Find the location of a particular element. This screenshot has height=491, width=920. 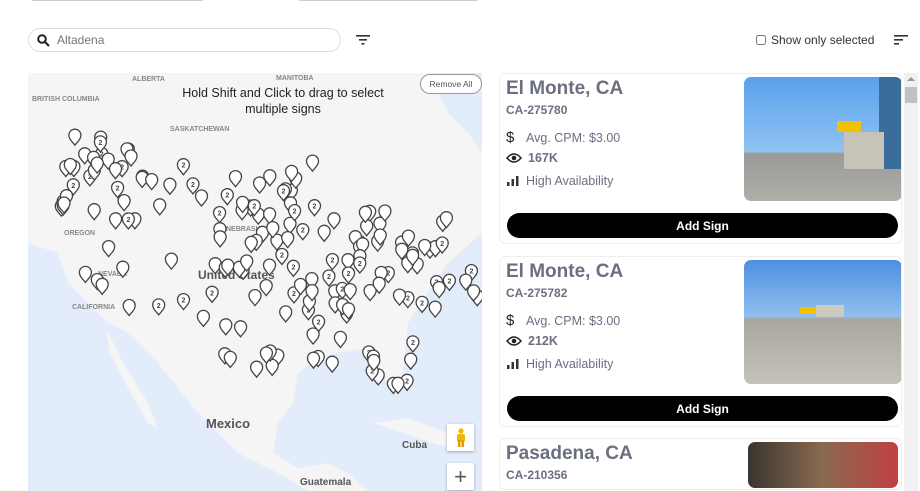

zoom-in-button: + is located at coordinates (460, 476).